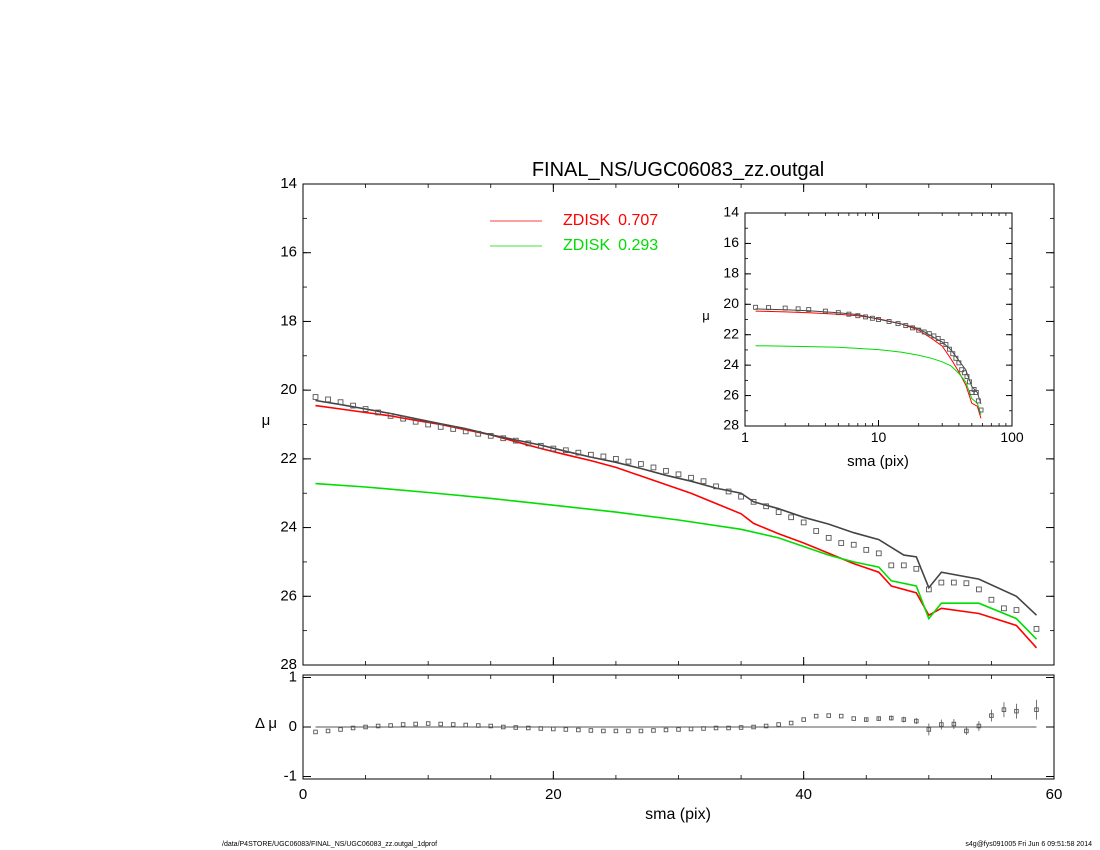  I want to click on main-y-tick-label: 24, so click(288, 527).